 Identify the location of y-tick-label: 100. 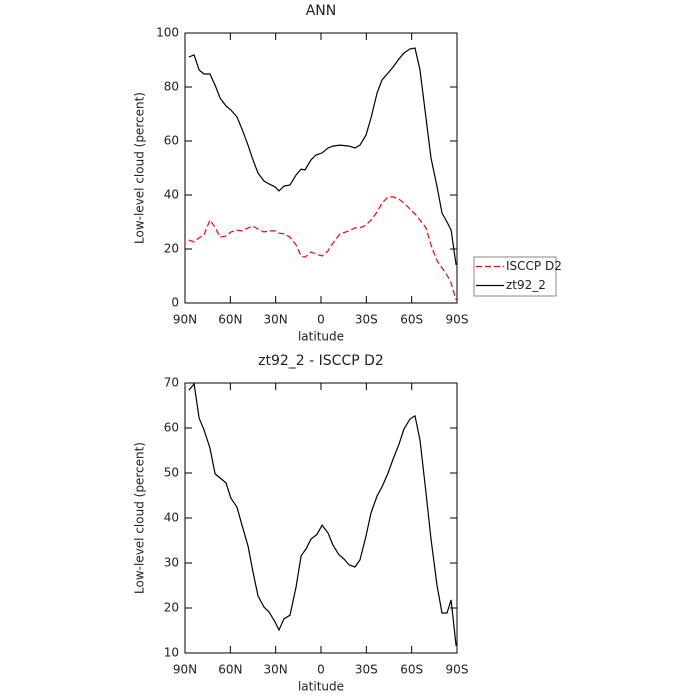
(167, 33).